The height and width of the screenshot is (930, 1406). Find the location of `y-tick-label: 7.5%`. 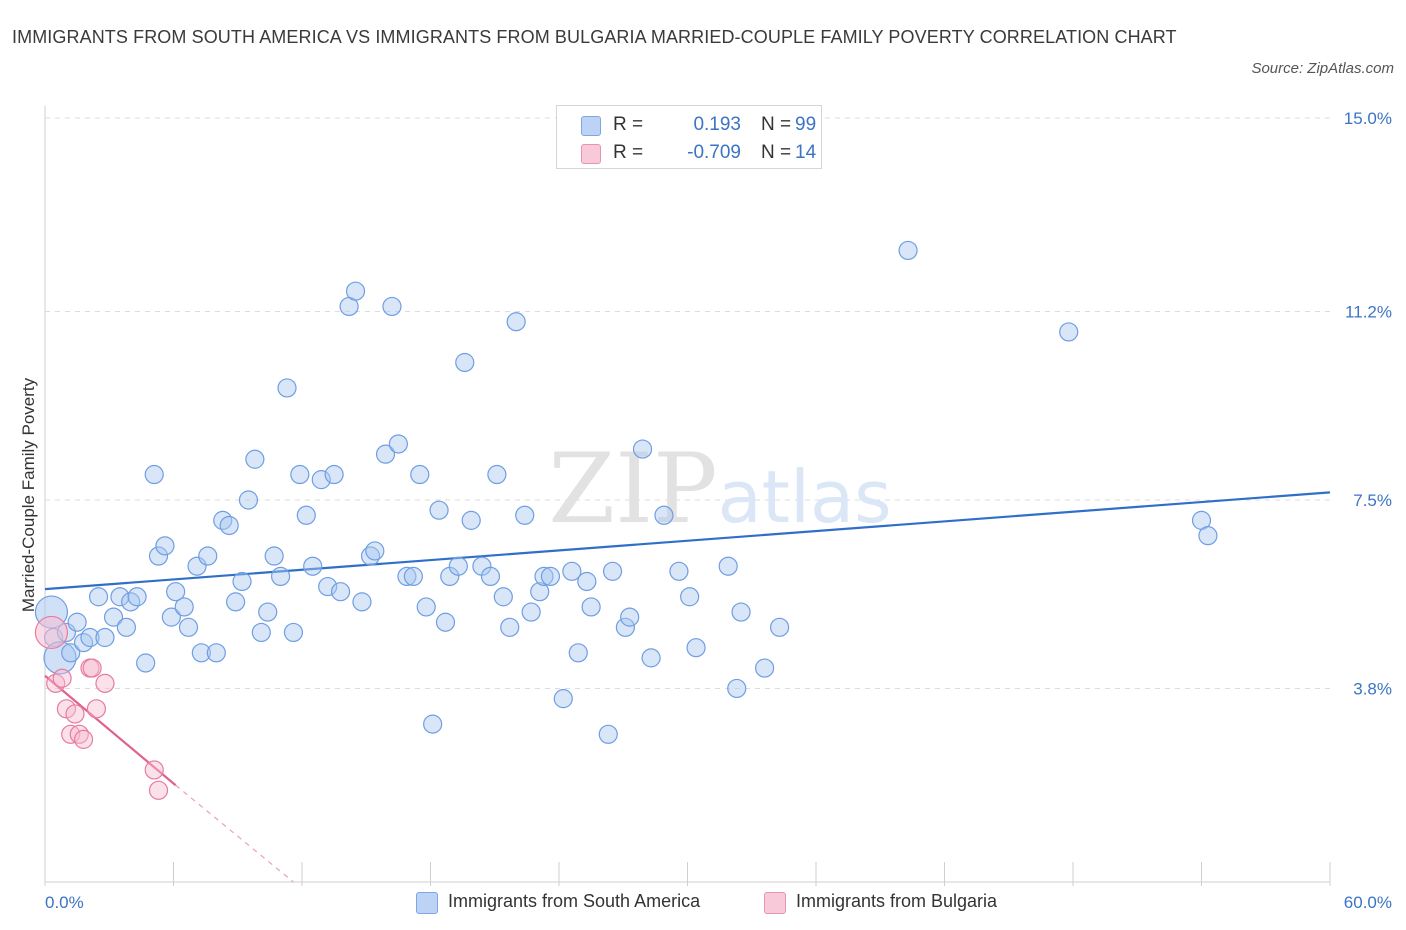

y-tick-label: 7.5% is located at coordinates (1372, 500).